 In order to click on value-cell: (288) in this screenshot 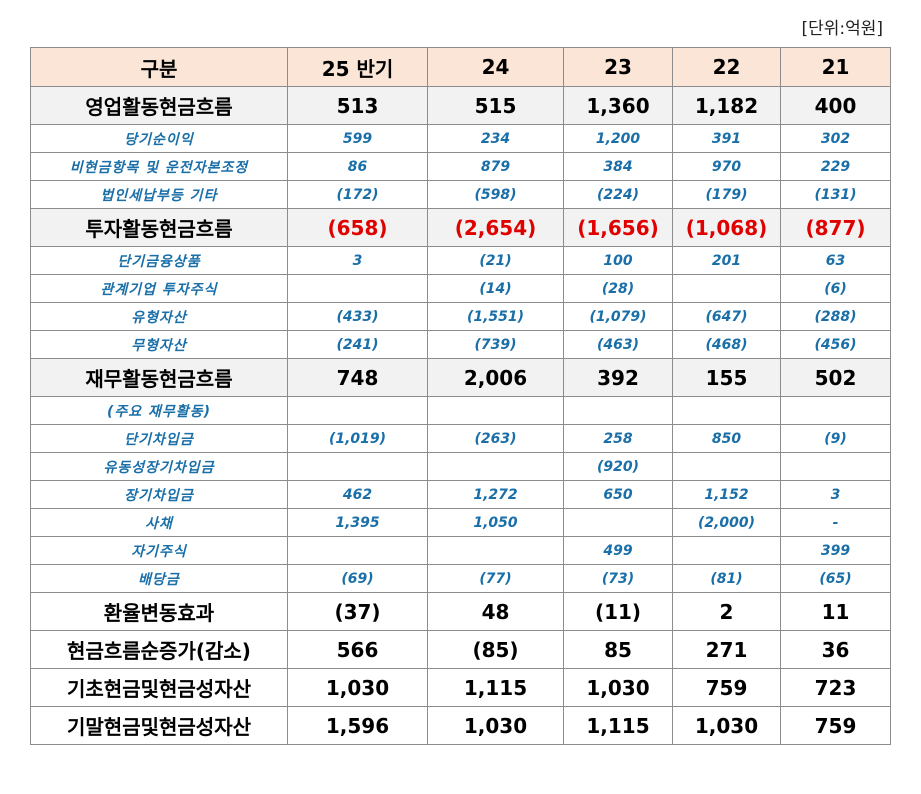, I will do `click(835, 316)`.